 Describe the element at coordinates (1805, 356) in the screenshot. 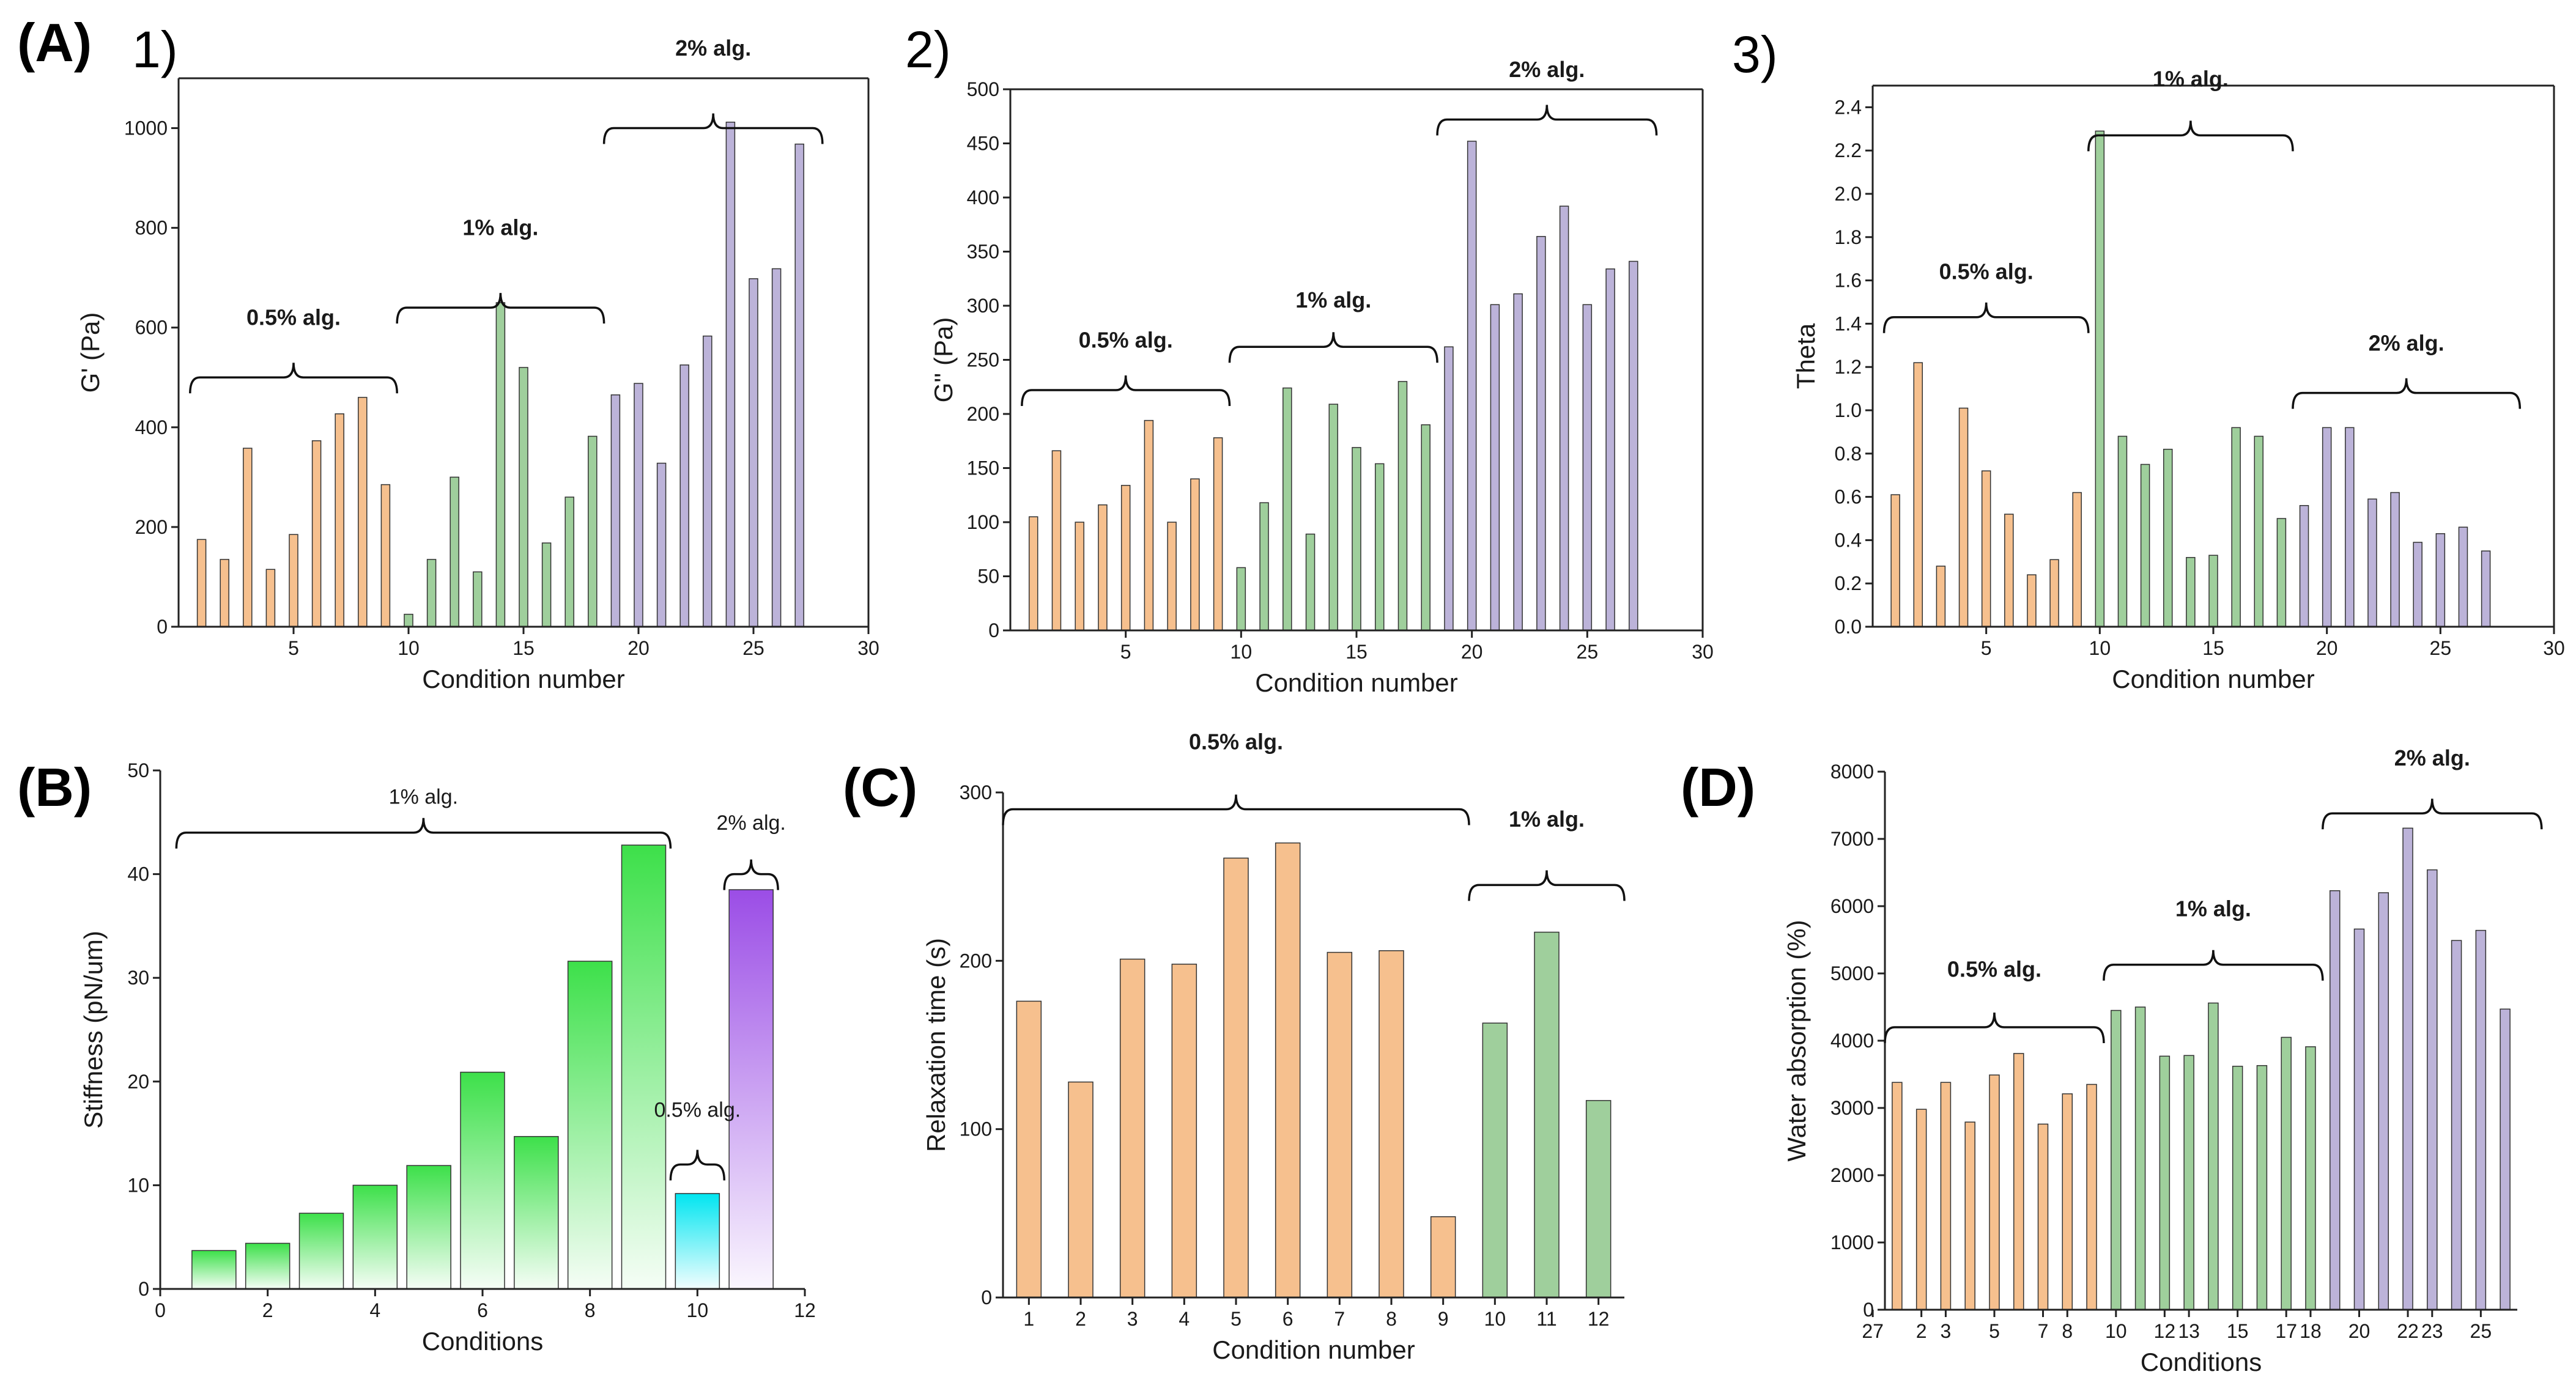

I see `y-axis-label: Theta` at that location.